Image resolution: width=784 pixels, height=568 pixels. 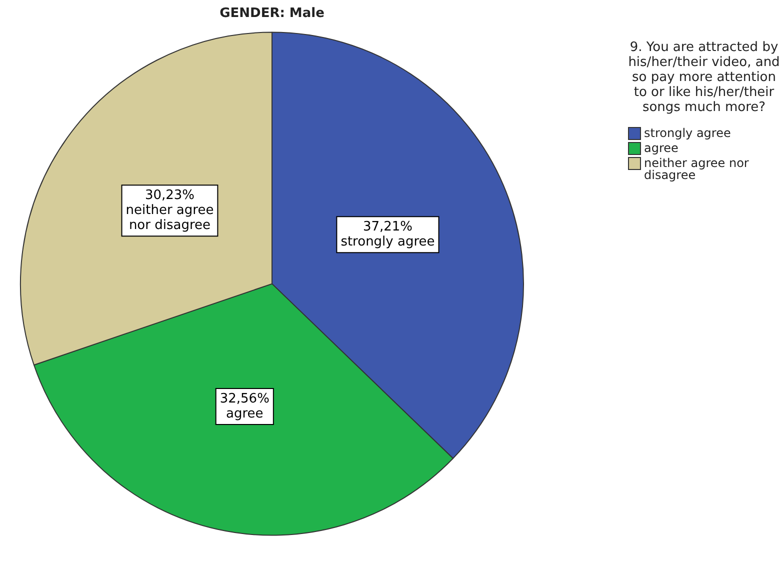 What do you see at coordinates (272, 14) in the screenshot?
I see `chart-title: GENDER: Male` at bounding box center [272, 14].